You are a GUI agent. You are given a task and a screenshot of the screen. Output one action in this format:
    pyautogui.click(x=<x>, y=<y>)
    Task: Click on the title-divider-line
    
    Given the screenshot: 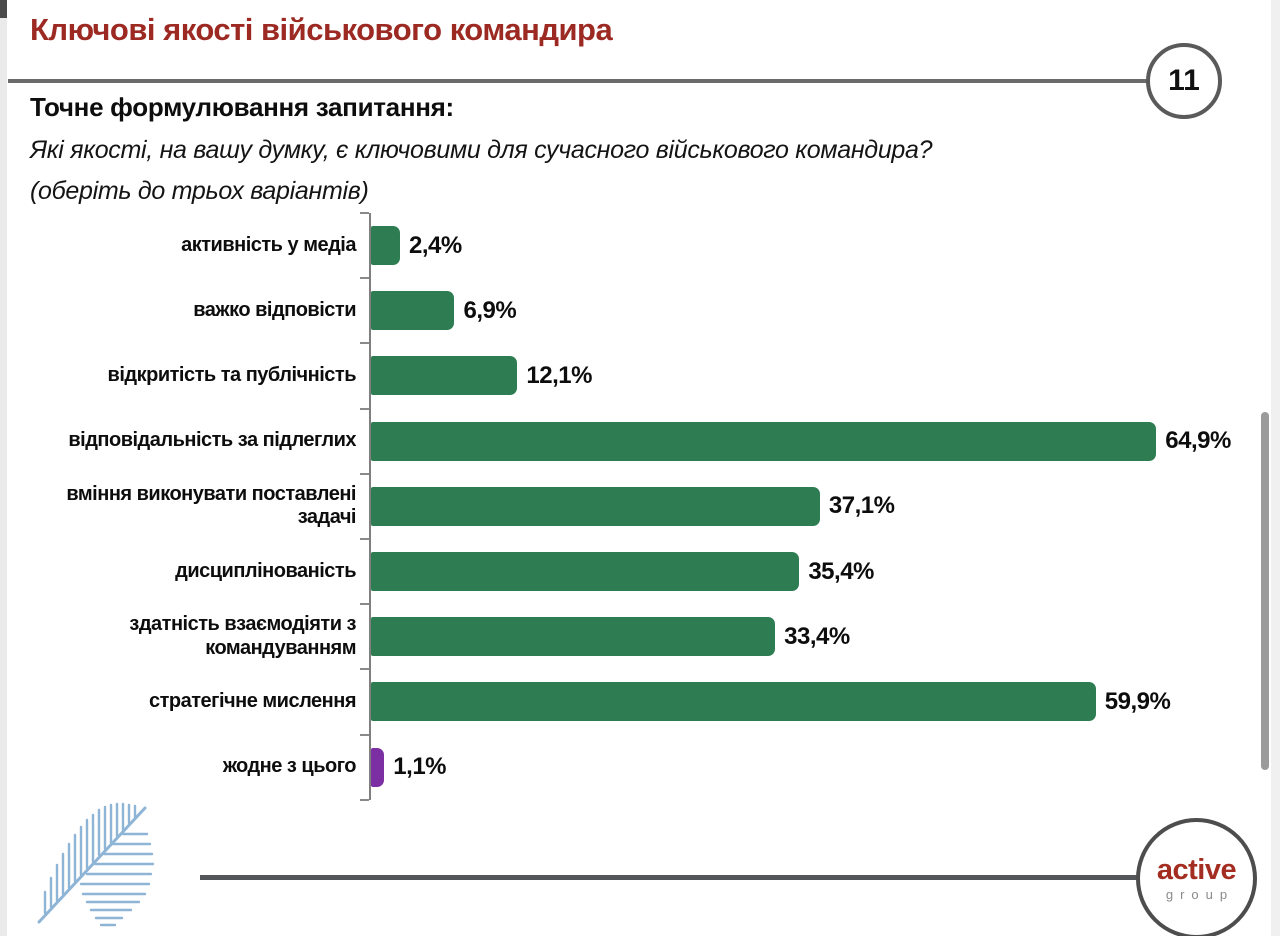 What is the action you would take?
    pyautogui.click(x=577, y=81)
    